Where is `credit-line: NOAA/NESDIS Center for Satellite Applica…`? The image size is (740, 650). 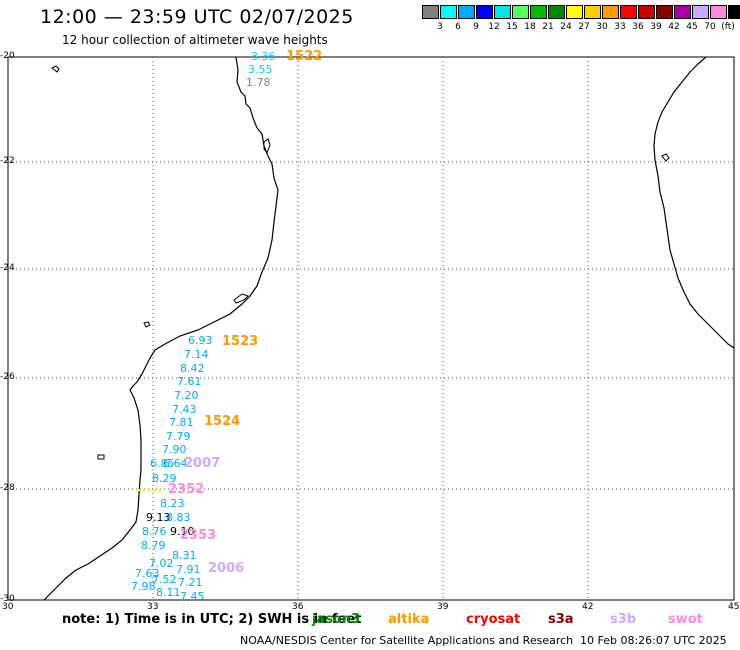 credit-line: NOAA/NESDIS Center for Satellite Applica… is located at coordinates (407, 640).